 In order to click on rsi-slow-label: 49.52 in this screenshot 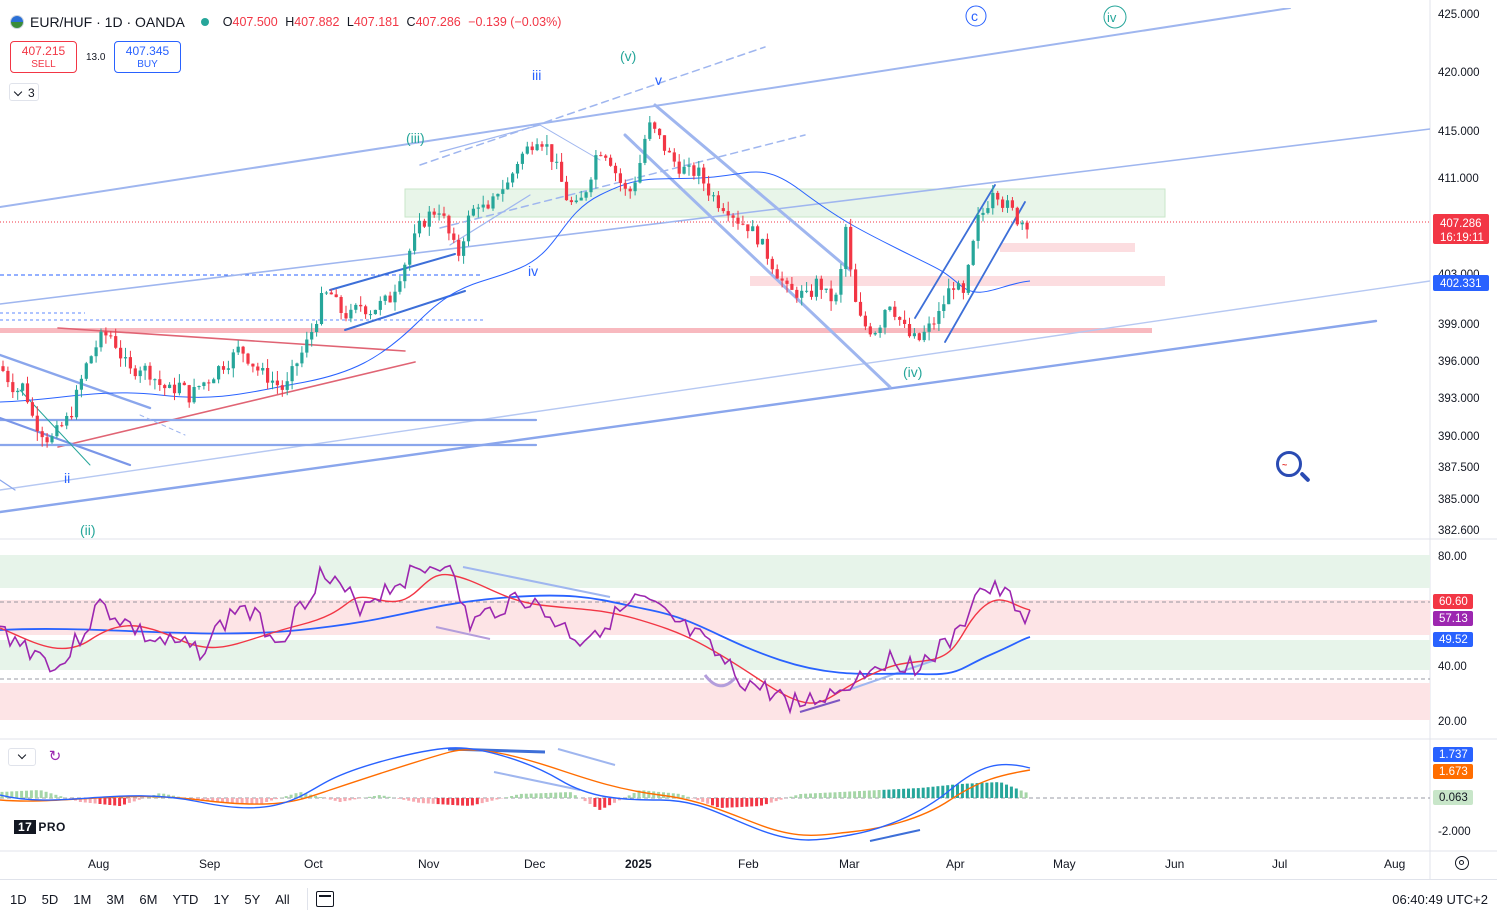, I will do `click(1453, 640)`.